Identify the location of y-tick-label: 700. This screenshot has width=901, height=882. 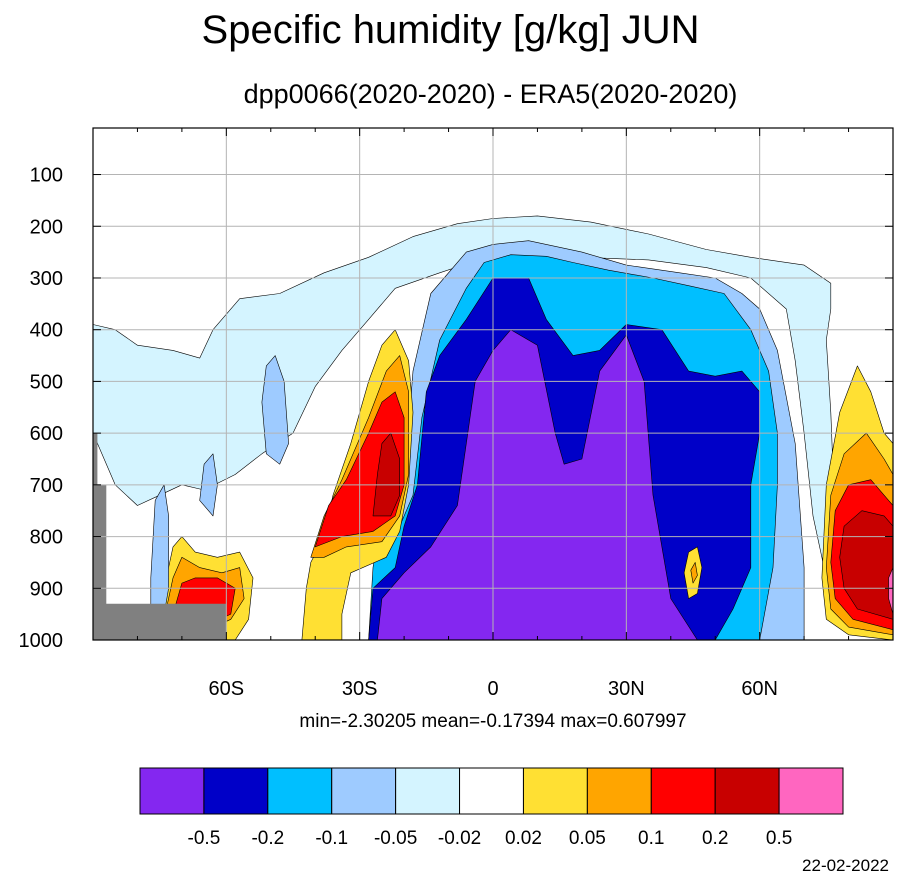
(46, 486).